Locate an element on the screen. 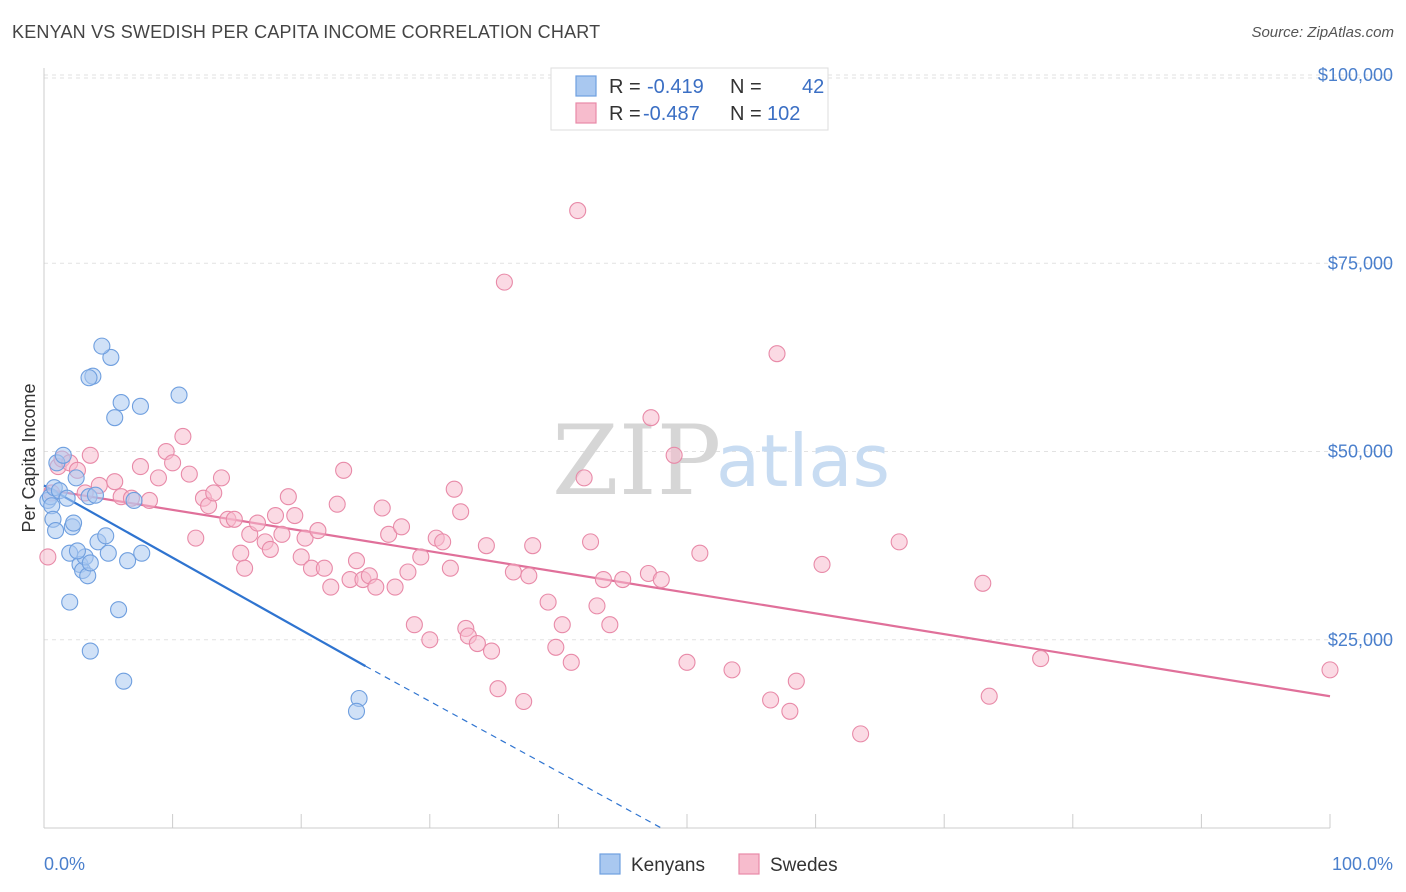 Image resolution: width=1406 pixels, height=892 pixels. bottom-legend-swatch-swedes is located at coordinates (749, 864).